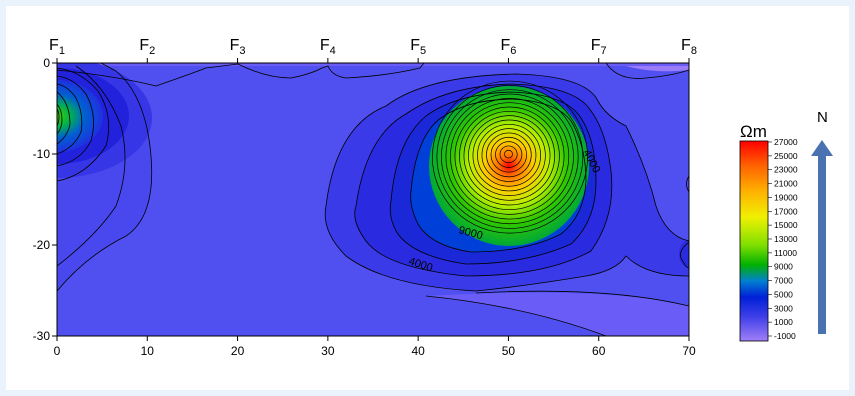 This screenshot has height=396, width=855. Describe the element at coordinates (785, 253) in the screenshot. I see `colorbar-level-label: 11000` at that location.